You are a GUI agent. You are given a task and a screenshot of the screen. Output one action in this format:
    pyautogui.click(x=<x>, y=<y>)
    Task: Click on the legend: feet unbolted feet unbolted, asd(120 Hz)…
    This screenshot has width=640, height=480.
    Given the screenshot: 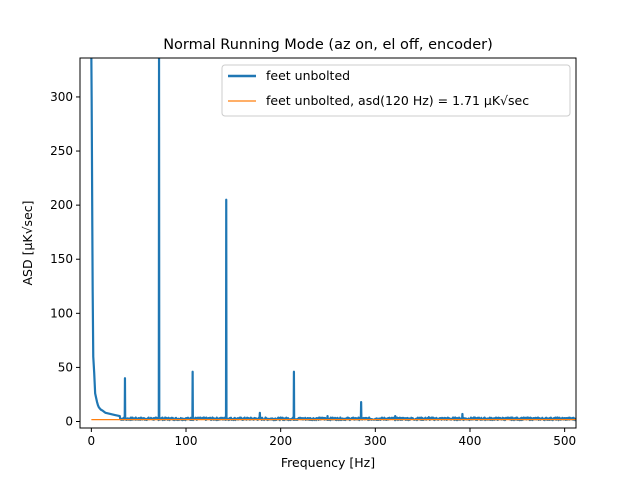 What is the action you would take?
    pyautogui.click(x=396, y=90)
    